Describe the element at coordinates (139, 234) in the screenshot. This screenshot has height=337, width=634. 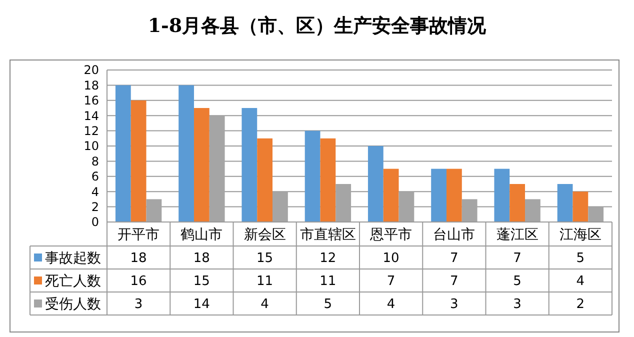
I see `x-tick-label: 开平市` at that location.